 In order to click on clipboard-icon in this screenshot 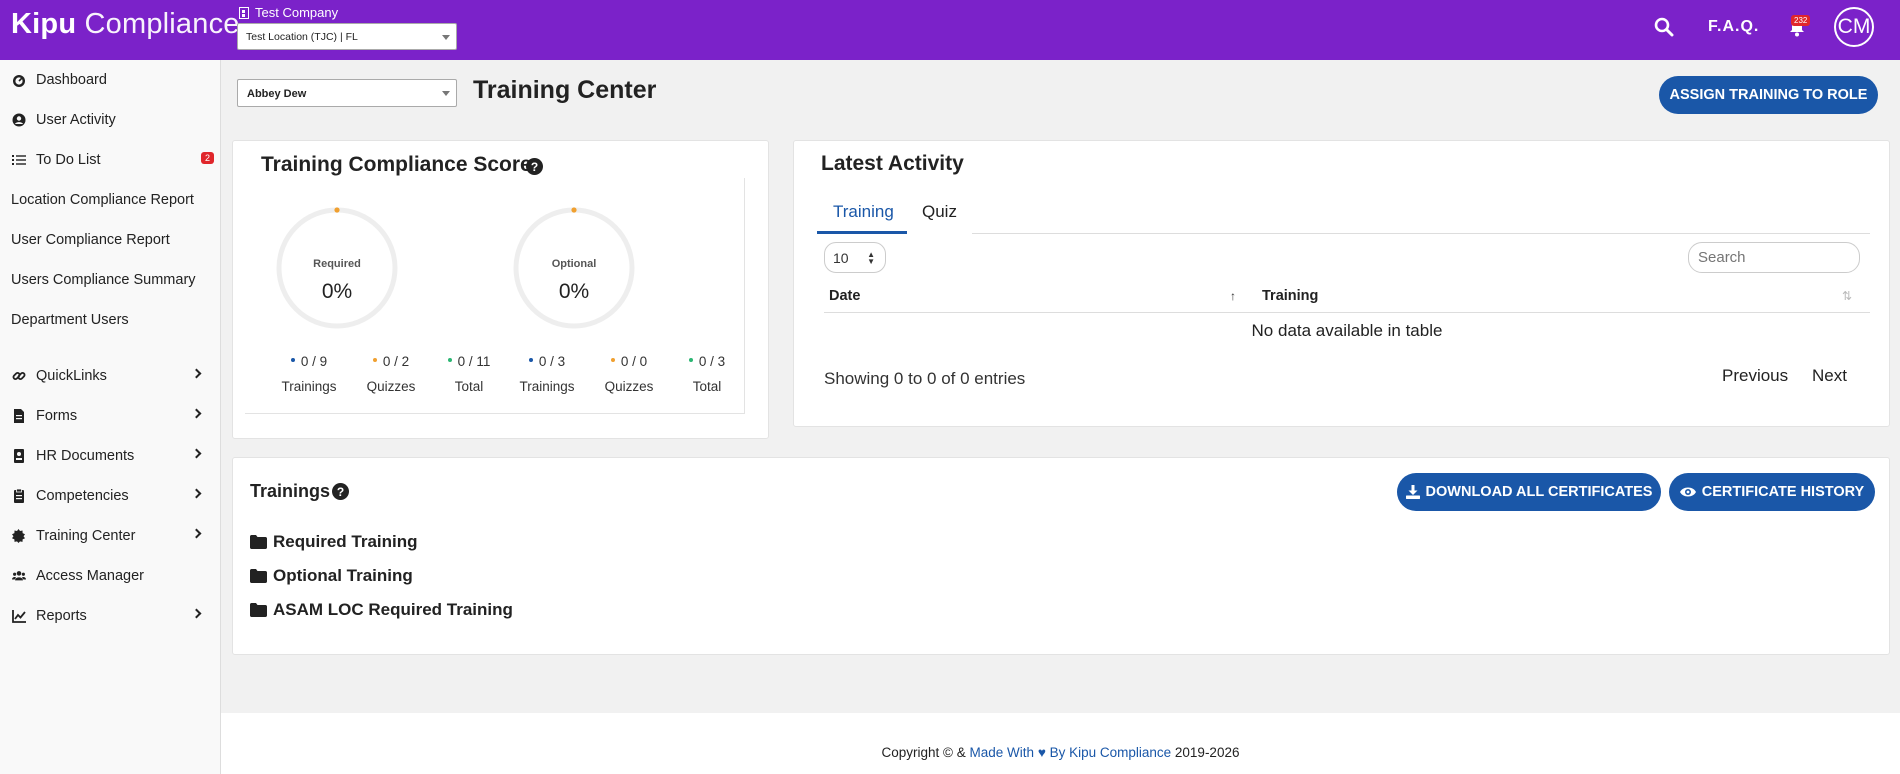, I will do `click(19, 496)`.